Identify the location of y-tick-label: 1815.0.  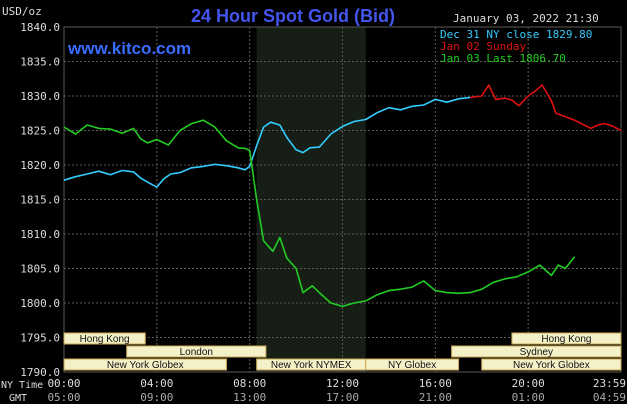
(40, 200).